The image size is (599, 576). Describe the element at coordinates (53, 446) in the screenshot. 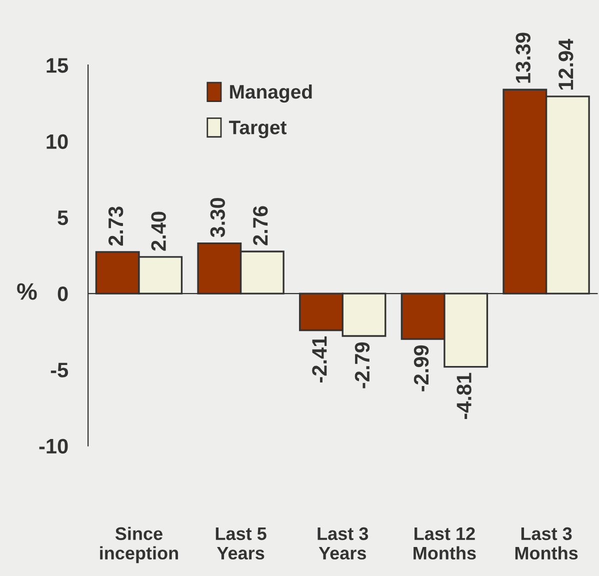

I see `y-tick-label: -10` at that location.